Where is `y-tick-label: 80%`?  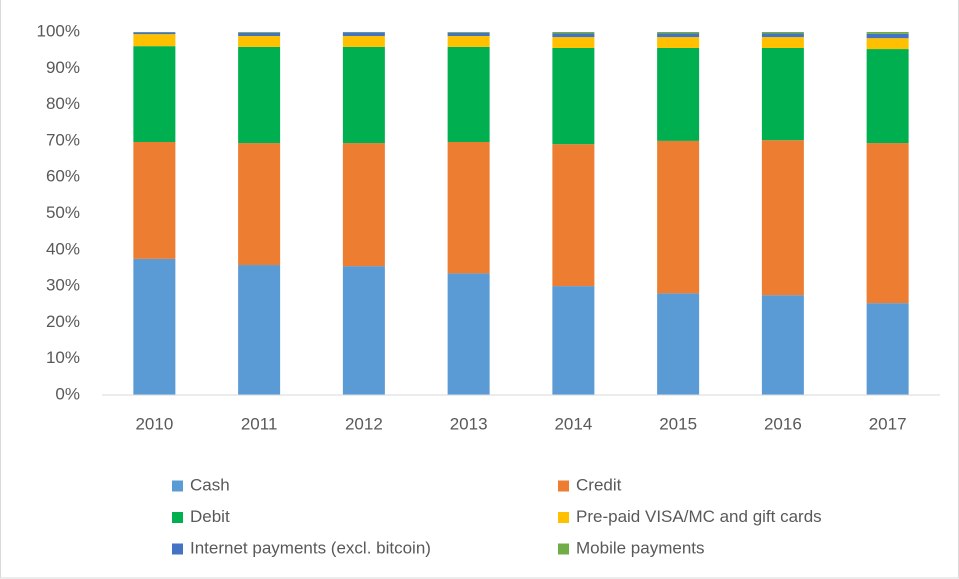
y-tick-label: 80% is located at coordinates (63, 103).